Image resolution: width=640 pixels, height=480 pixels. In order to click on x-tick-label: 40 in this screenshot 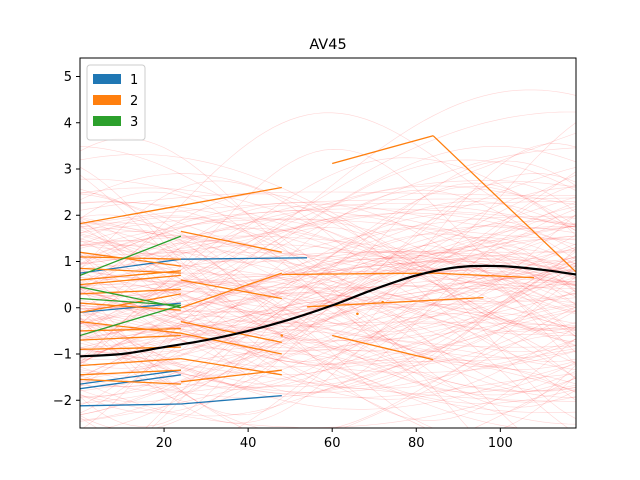, I will do `click(248, 443)`.